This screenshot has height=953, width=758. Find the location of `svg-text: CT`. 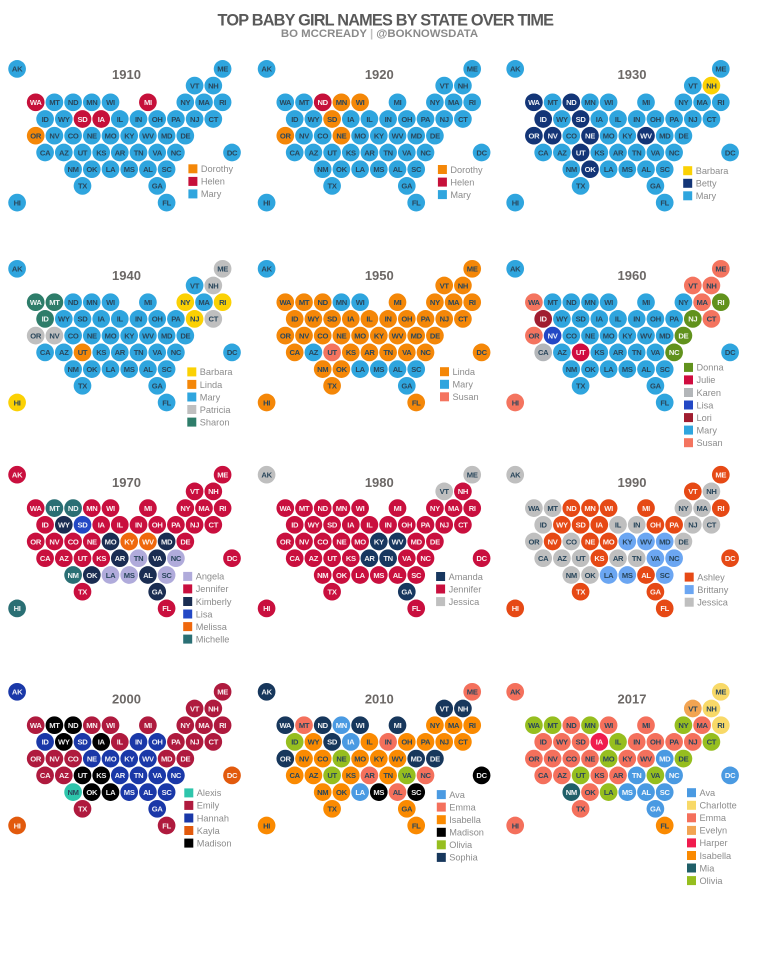

svg-text: CT is located at coordinates (463, 319).